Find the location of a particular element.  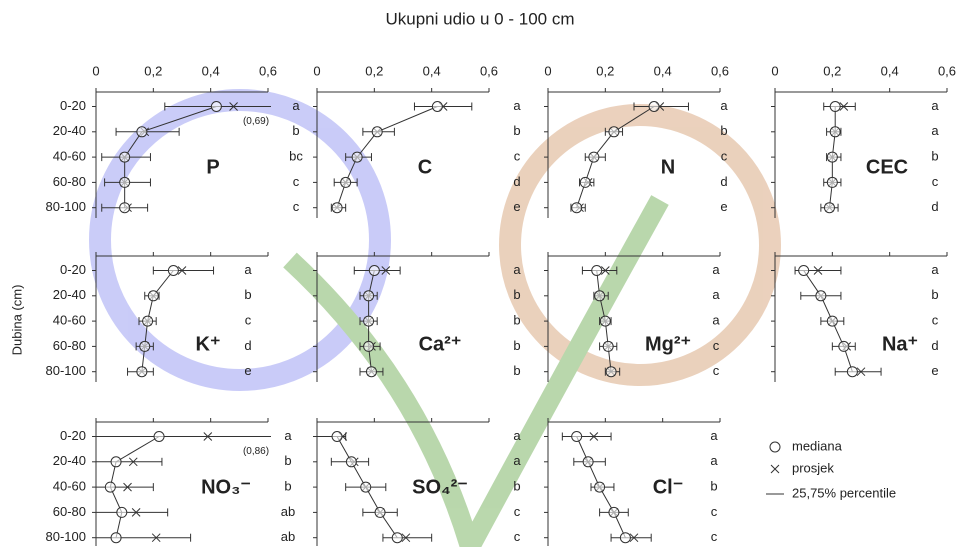

panel-label: C is located at coordinates (425, 167).